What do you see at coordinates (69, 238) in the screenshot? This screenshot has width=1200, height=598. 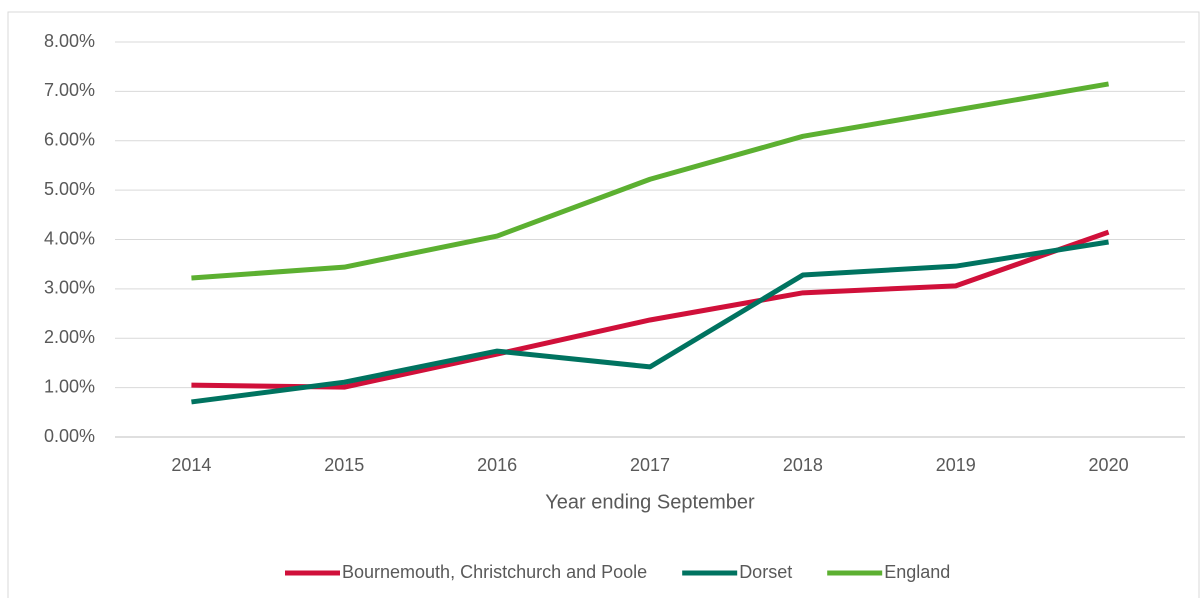 I see `y-tick-label: 4.00%` at bounding box center [69, 238].